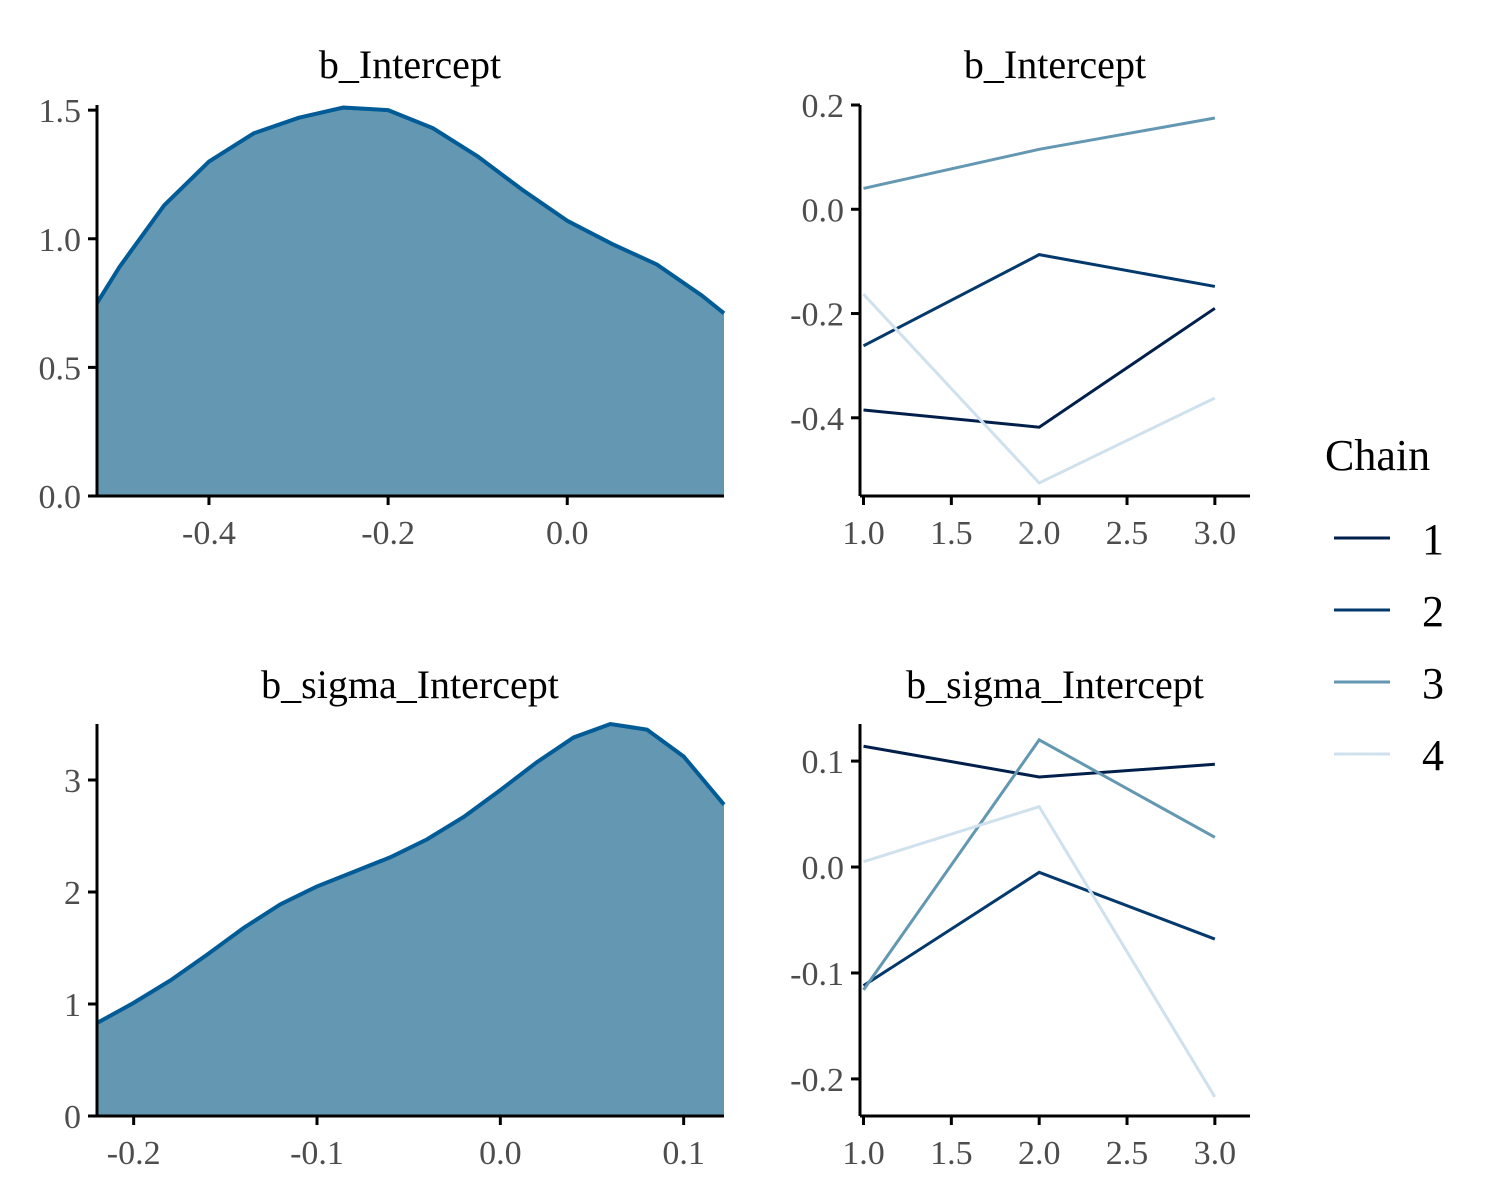 The image size is (1500, 1200). Describe the element at coordinates (1377, 455) in the screenshot. I see `legend-title: Chain` at that location.